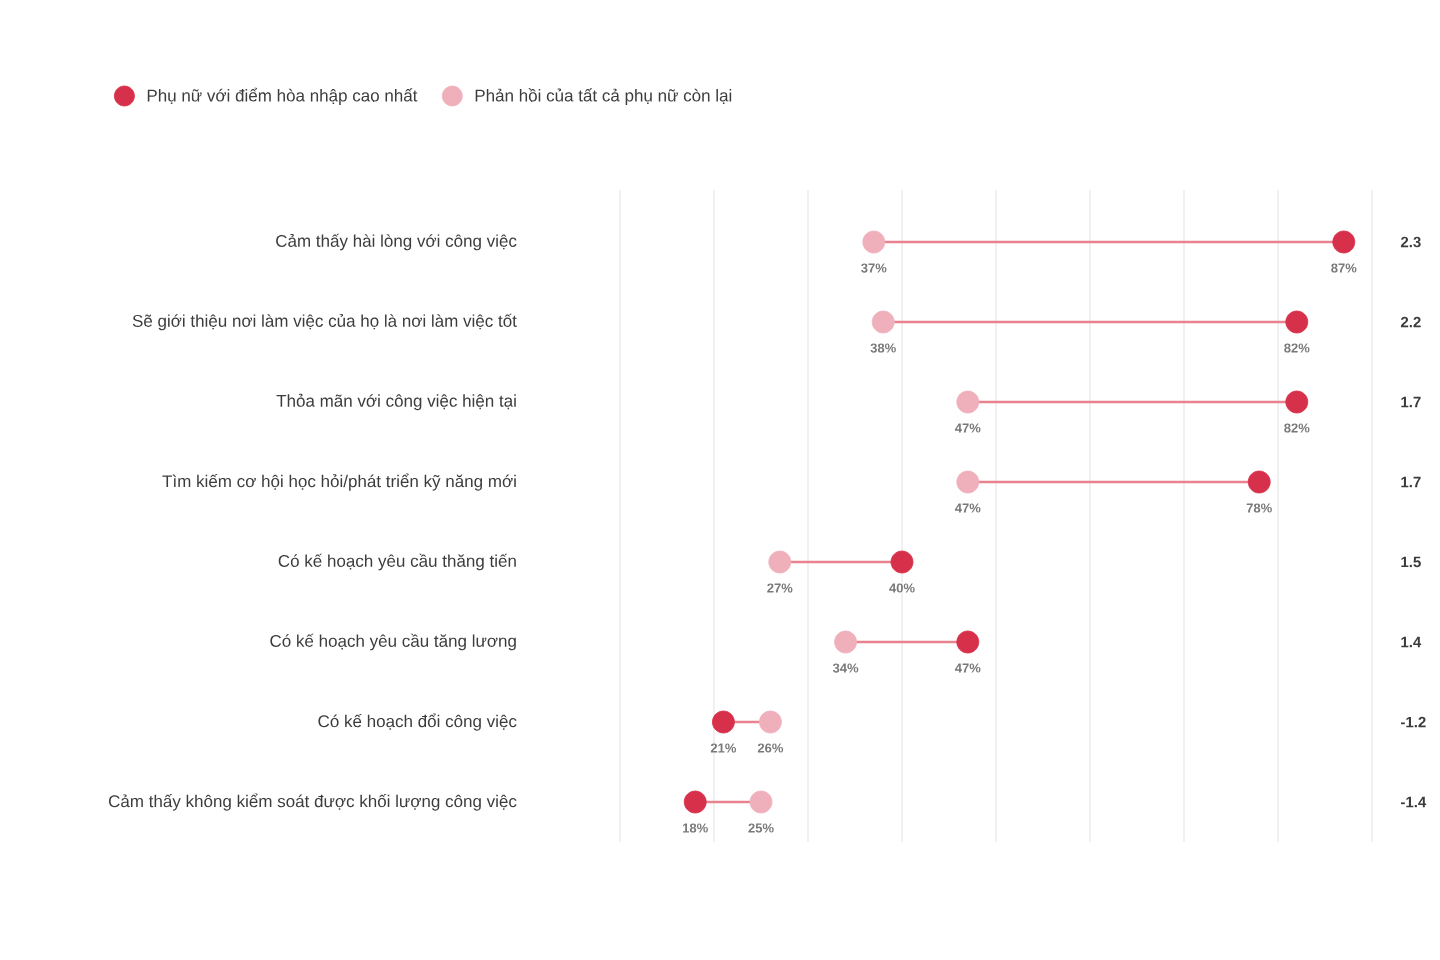 The image size is (1440, 960). Describe the element at coordinates (397, 562) in the screenshot. I see `y-tick-label: Có kế hoạch yêu cầu thăng tiến` at that location.